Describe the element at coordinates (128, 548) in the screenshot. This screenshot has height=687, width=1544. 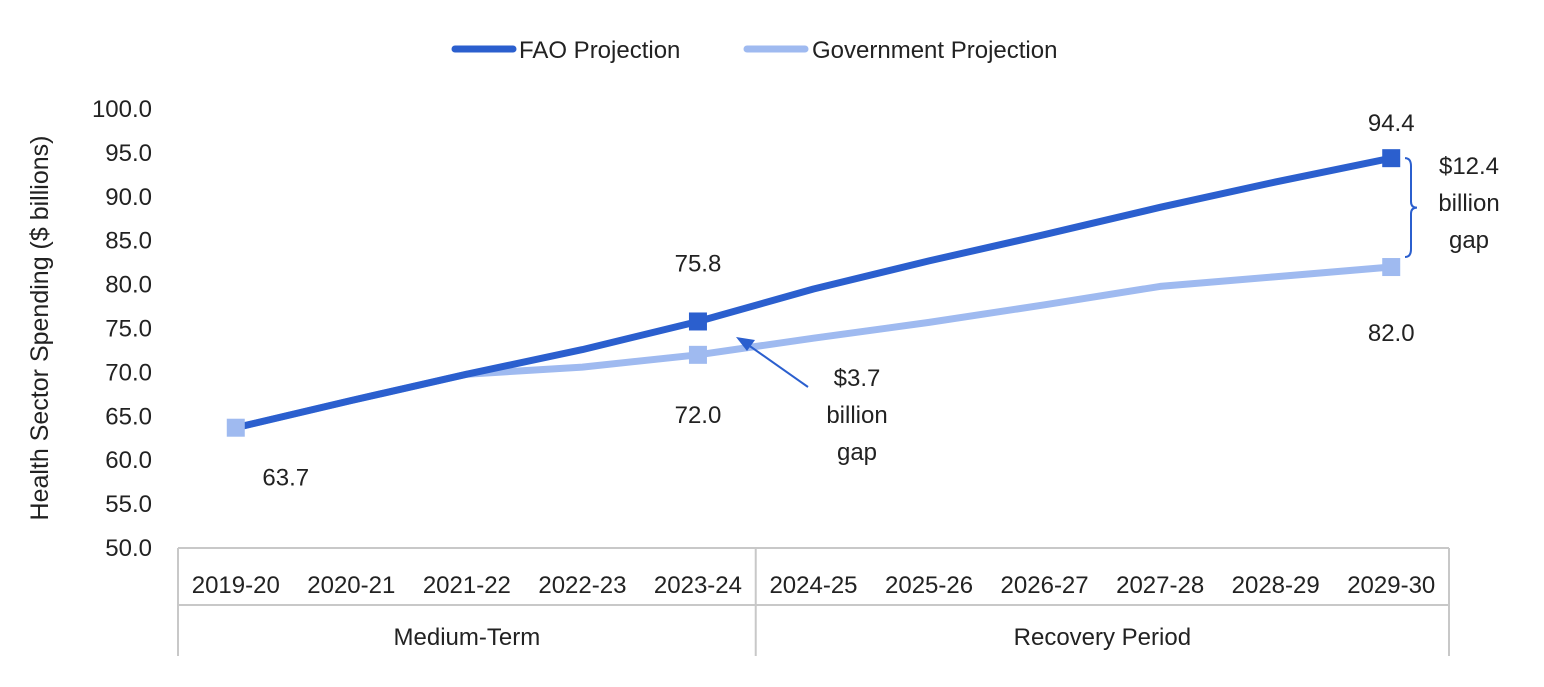
I see `y-tick-label: 50.0` at that location.